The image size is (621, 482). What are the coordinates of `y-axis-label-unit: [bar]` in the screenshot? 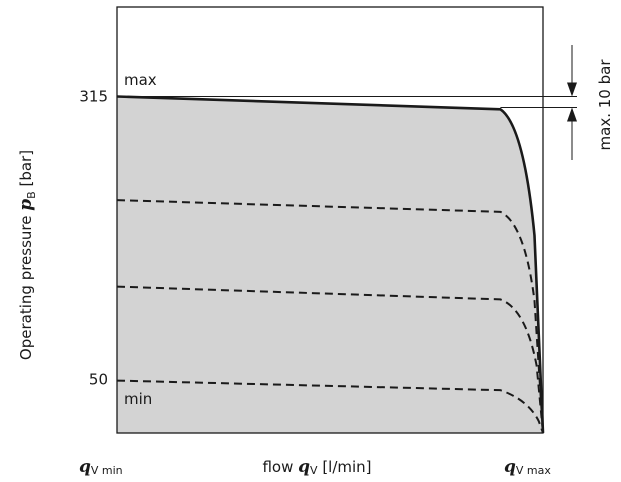 It's located at (26, 170).